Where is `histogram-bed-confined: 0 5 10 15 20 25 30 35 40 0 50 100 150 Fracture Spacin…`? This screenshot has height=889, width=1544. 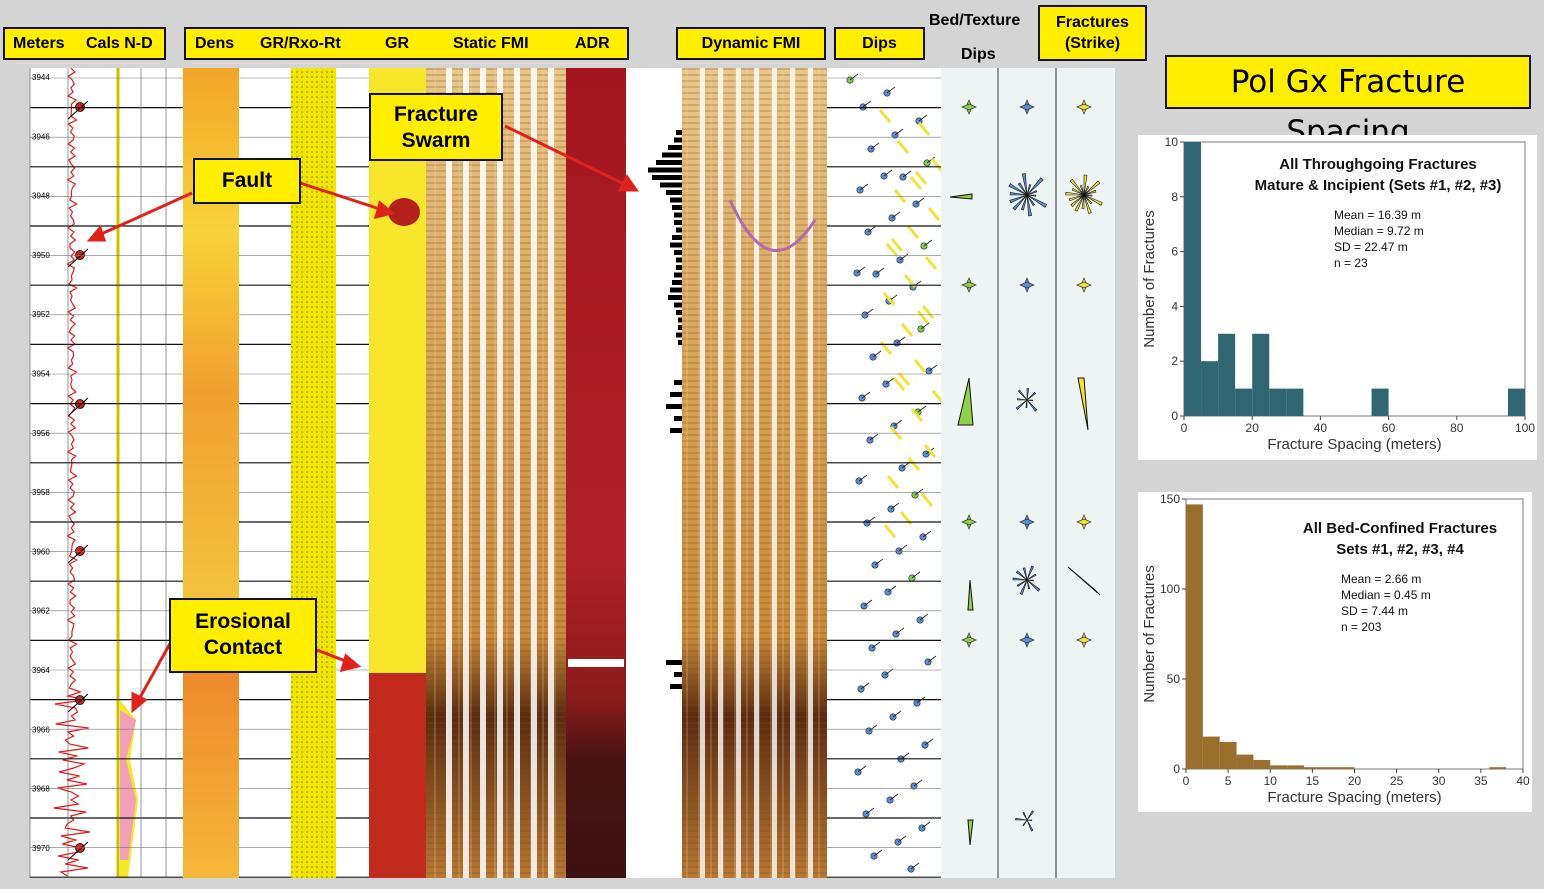 histogram-bed-confined: 0 5 10 15 20 25 30 35 40 0 50 100 150 Fracture Spacin… is located at coordinates (1335, 652).